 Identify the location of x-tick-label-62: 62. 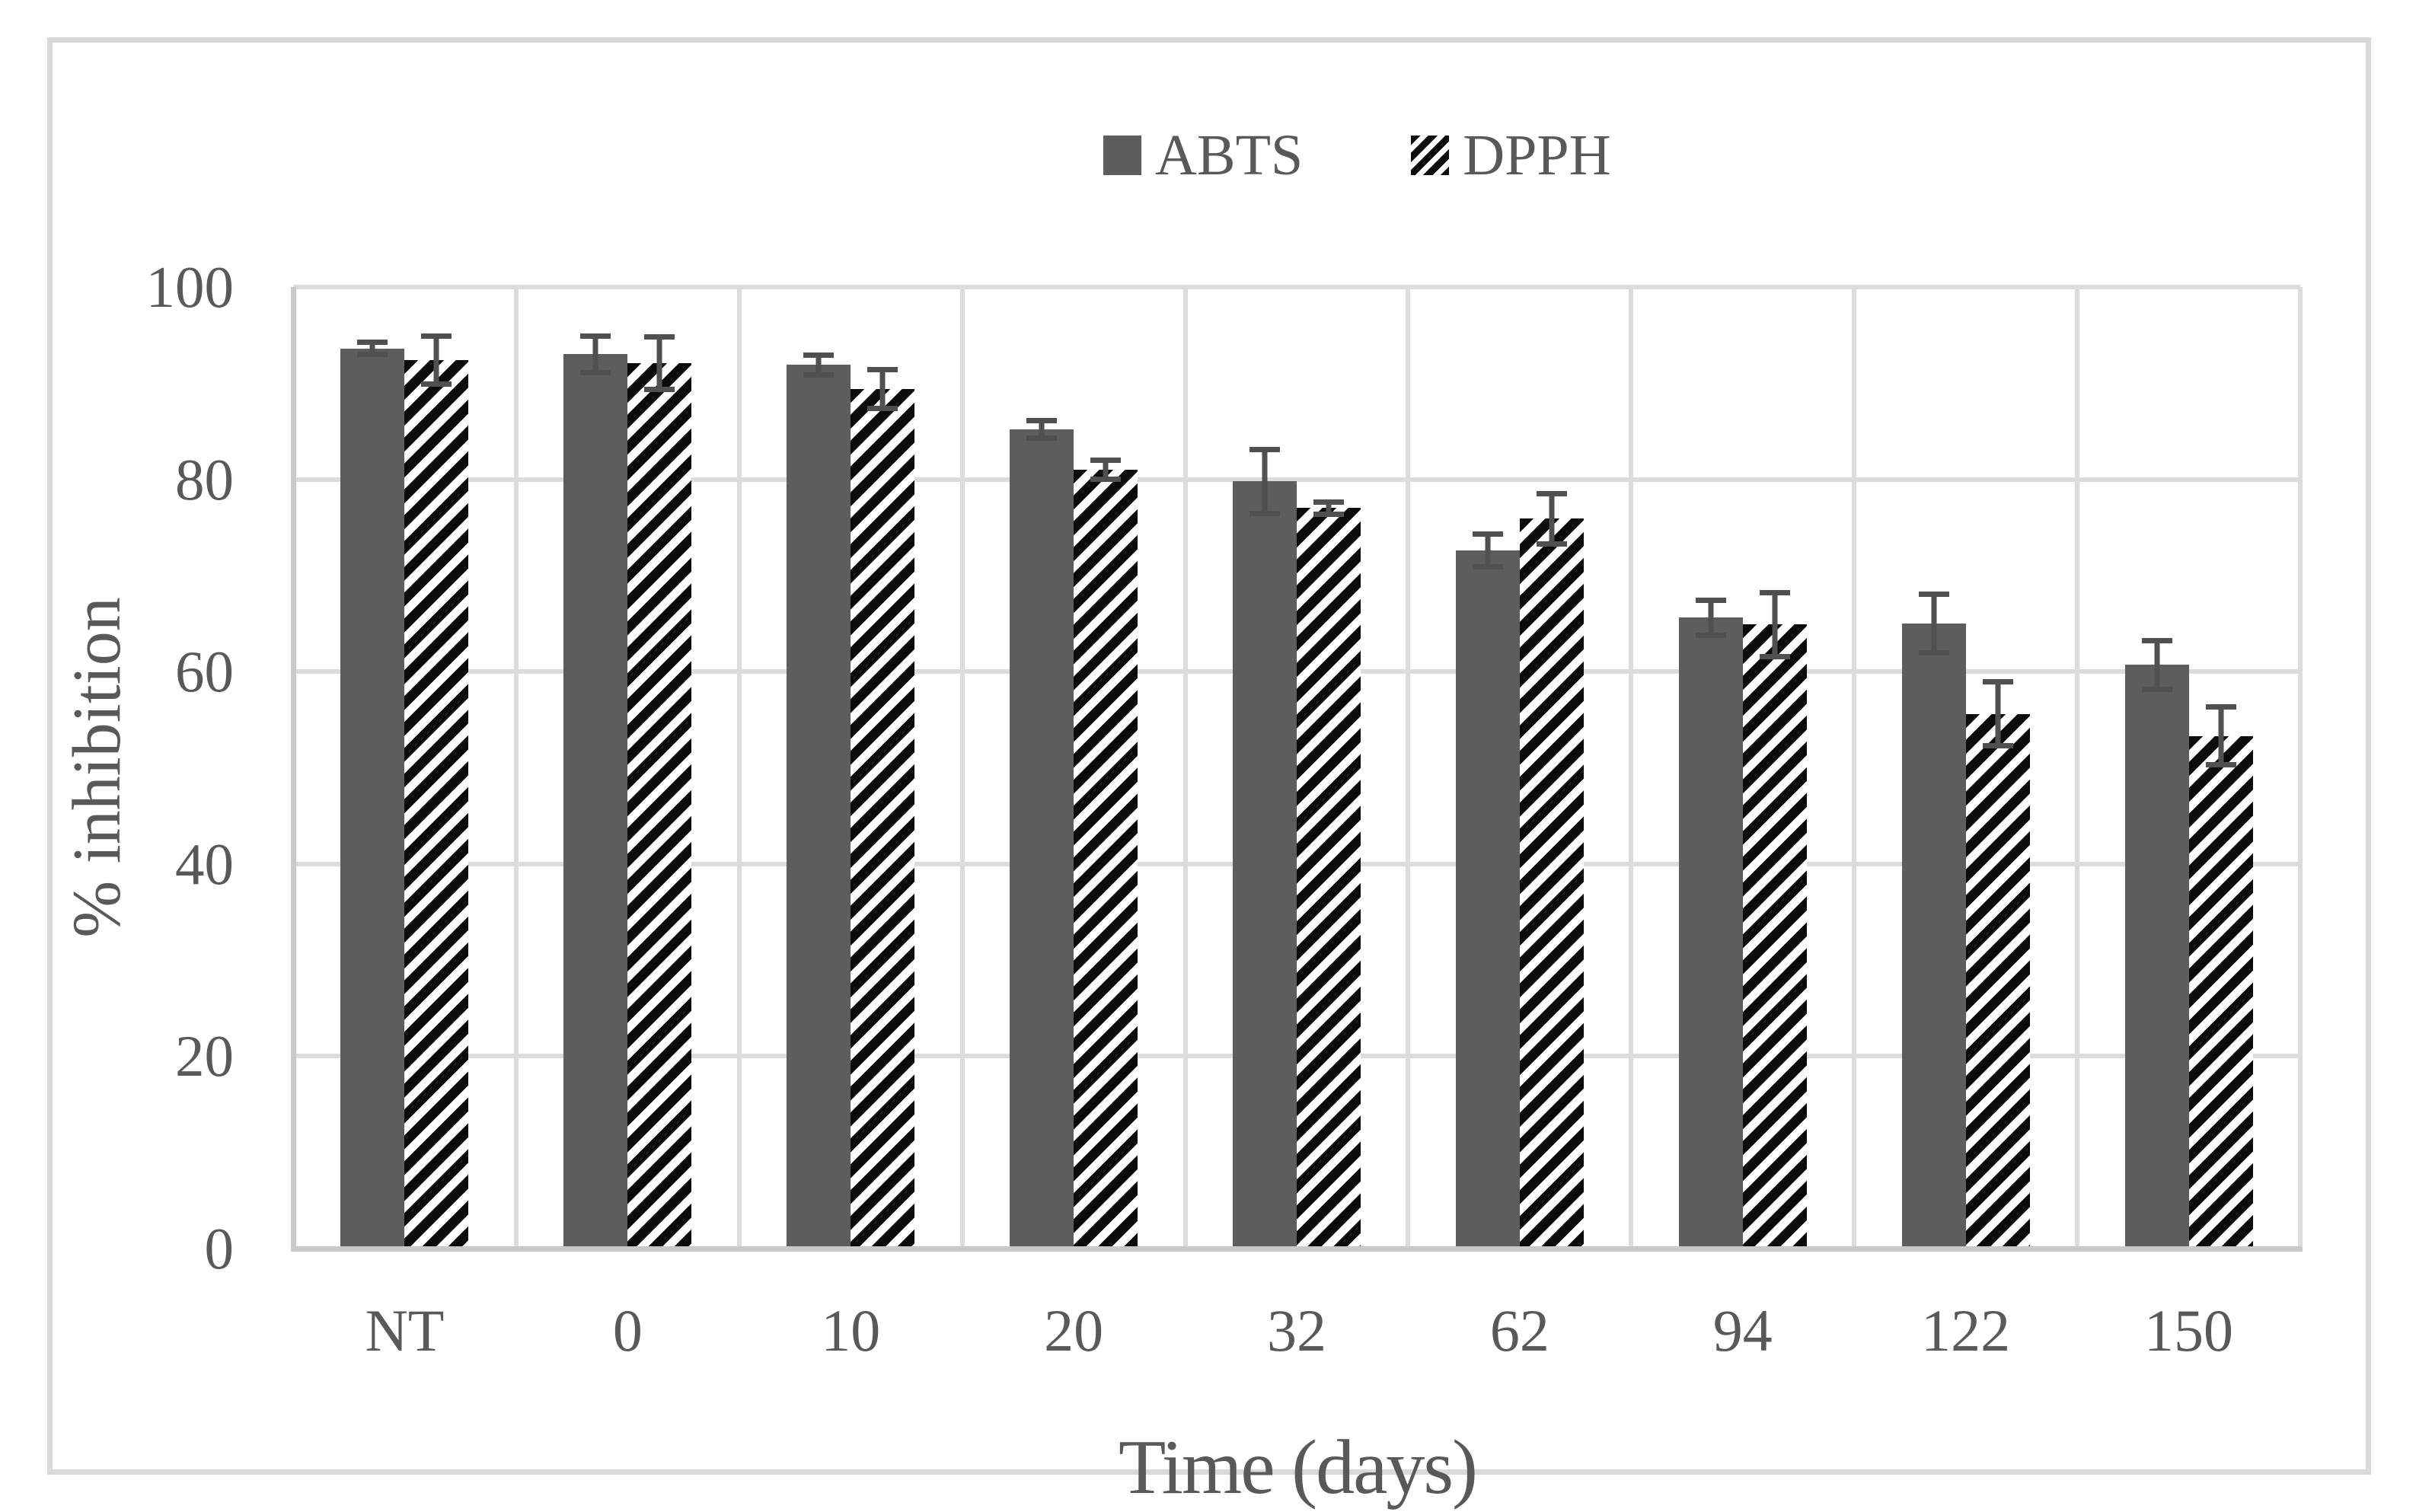
(1519, 1330).